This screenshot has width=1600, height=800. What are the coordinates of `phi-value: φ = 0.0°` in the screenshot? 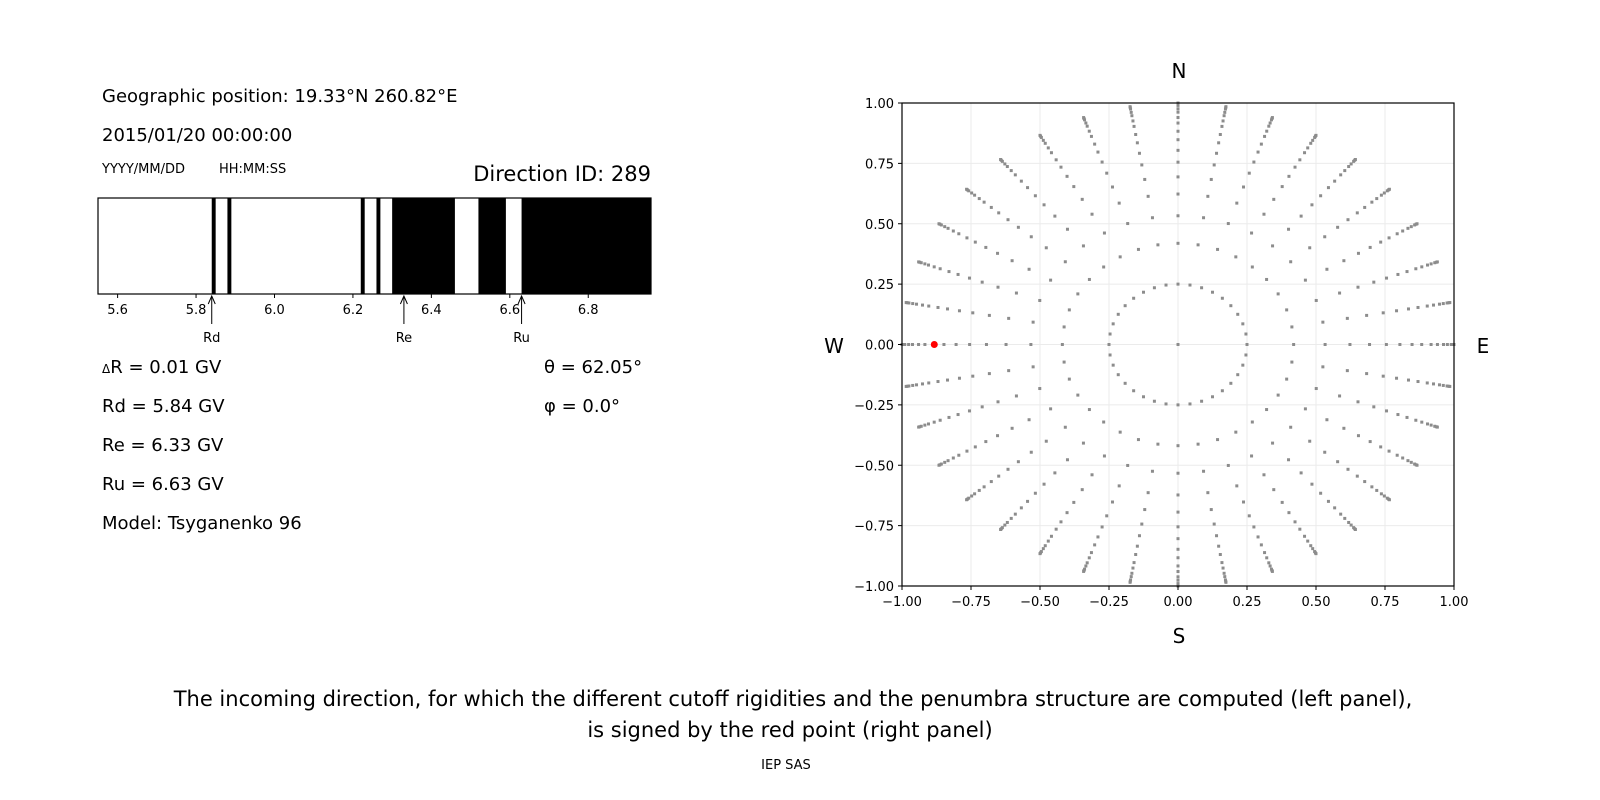 It's located at (582, 406).